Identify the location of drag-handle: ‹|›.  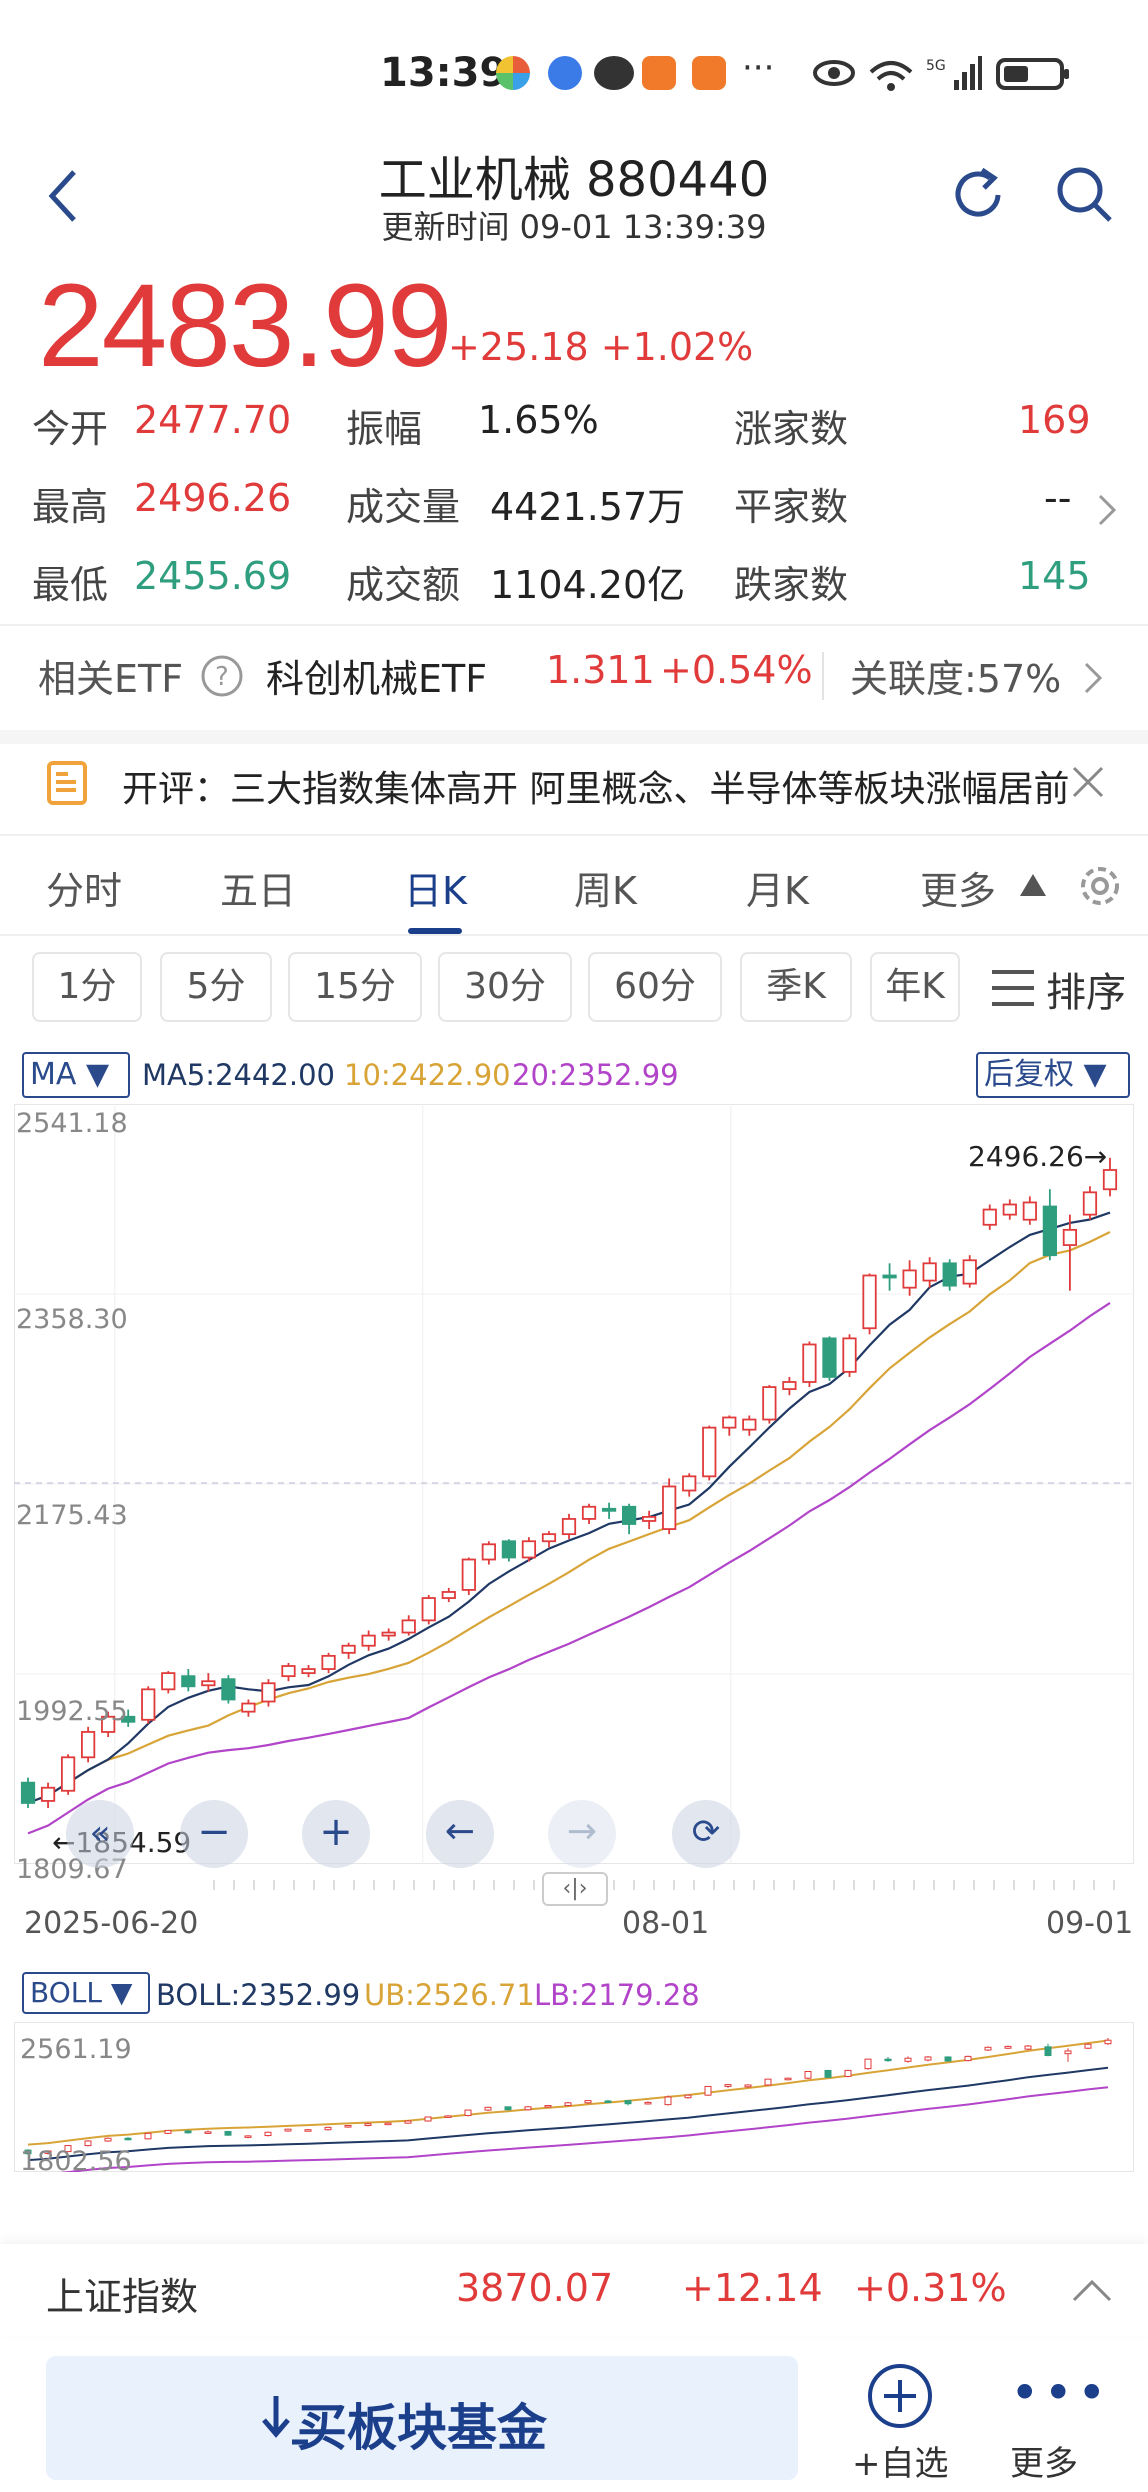
(575, 1889).